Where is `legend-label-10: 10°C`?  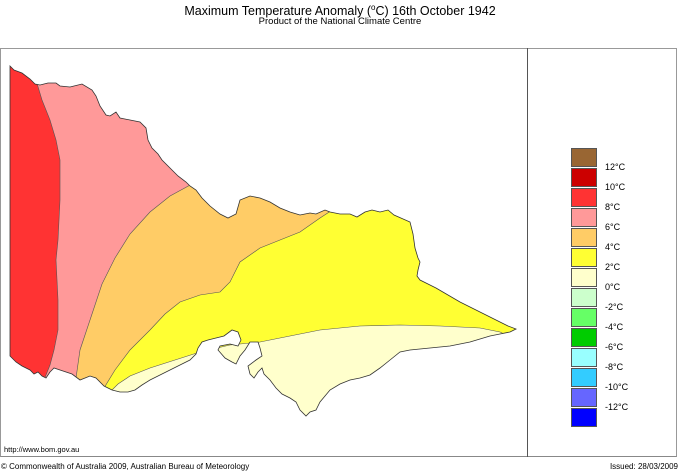 legend-label-10: 10°C is located at coordinates (615, 187).